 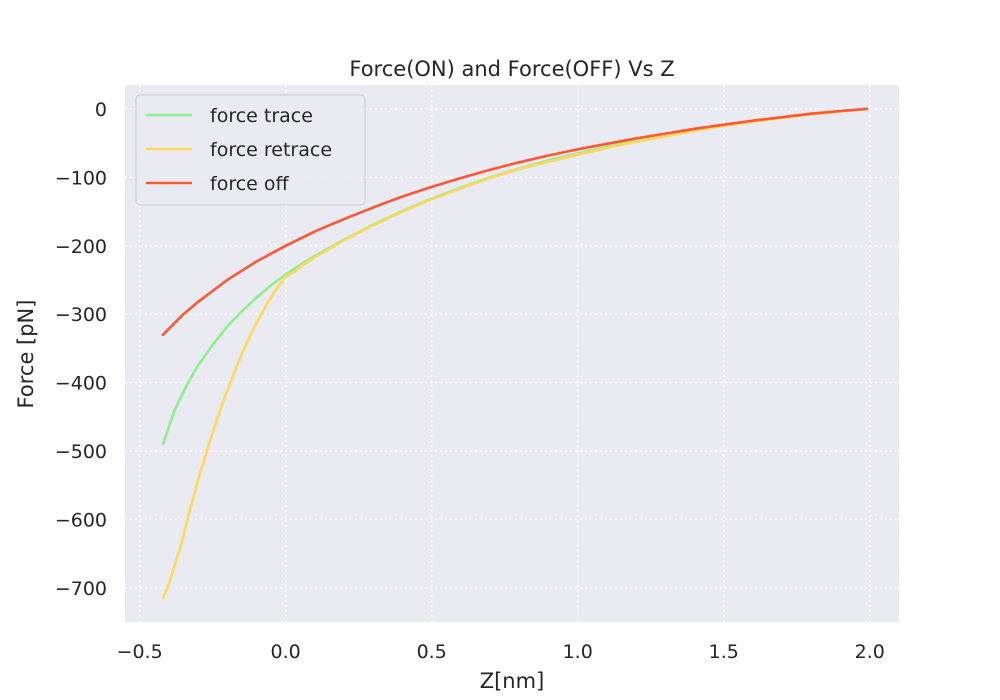 I want to click on x-tick-label: 2.0, so click(x=870, y=652).